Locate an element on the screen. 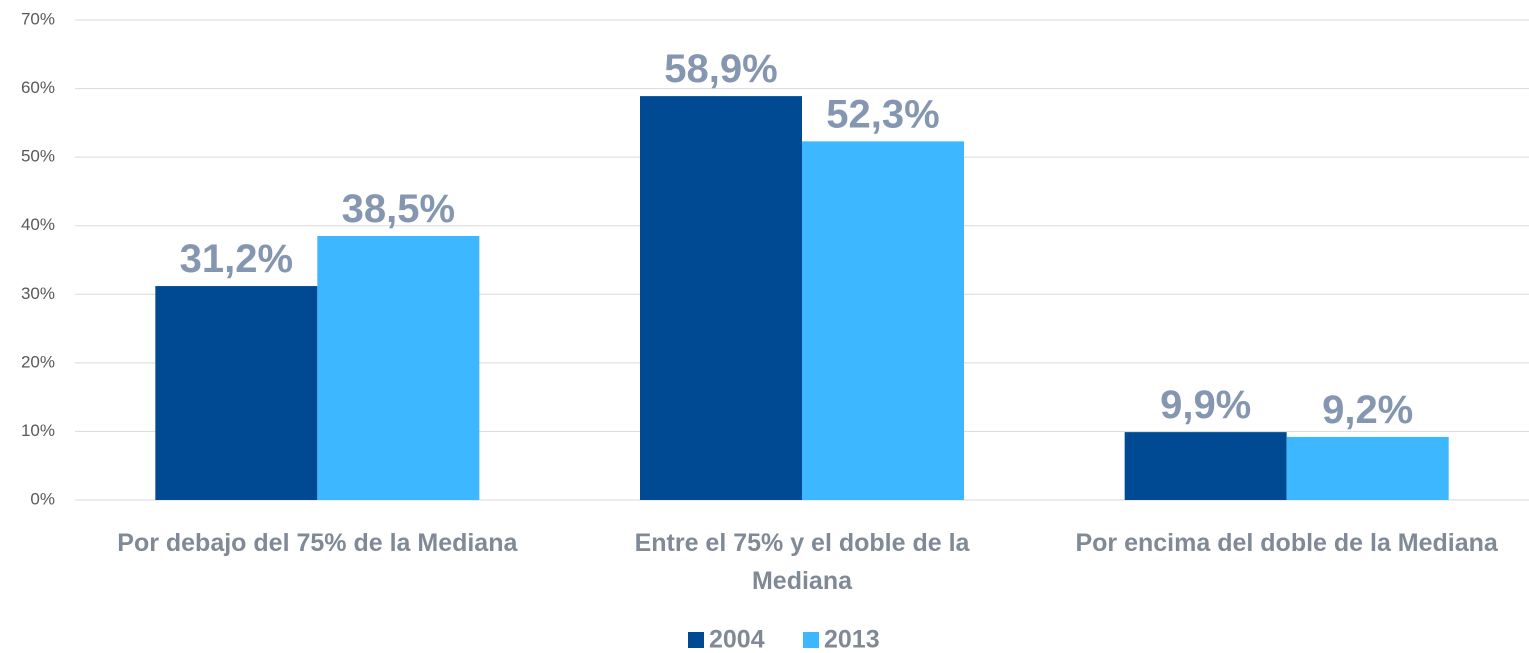 The image size is (1529, 653). y-tick-label: 70% is located at coordinates (38, 18).